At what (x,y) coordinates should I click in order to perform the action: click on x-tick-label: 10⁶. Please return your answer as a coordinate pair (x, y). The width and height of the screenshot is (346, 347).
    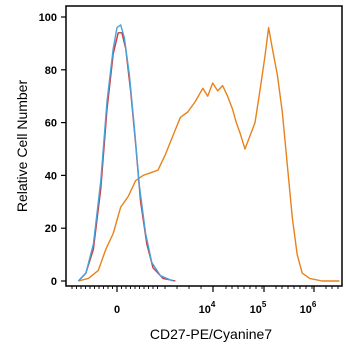
    Looking at the image, I should click on (308, 308).